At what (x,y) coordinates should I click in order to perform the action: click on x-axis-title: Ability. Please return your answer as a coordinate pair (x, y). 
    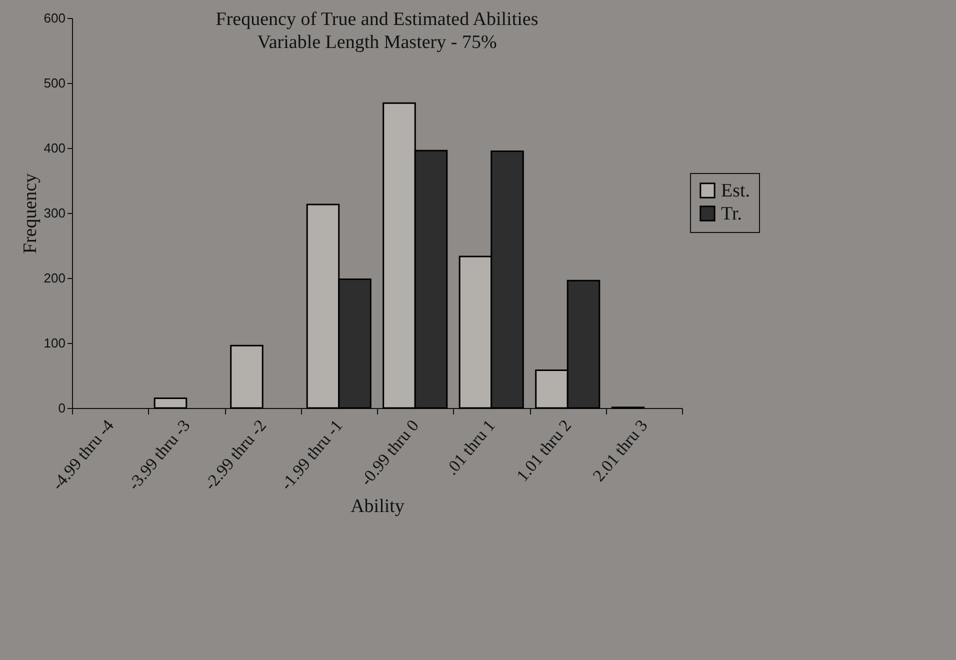
    Looking at the image, I should click on (377, 507).